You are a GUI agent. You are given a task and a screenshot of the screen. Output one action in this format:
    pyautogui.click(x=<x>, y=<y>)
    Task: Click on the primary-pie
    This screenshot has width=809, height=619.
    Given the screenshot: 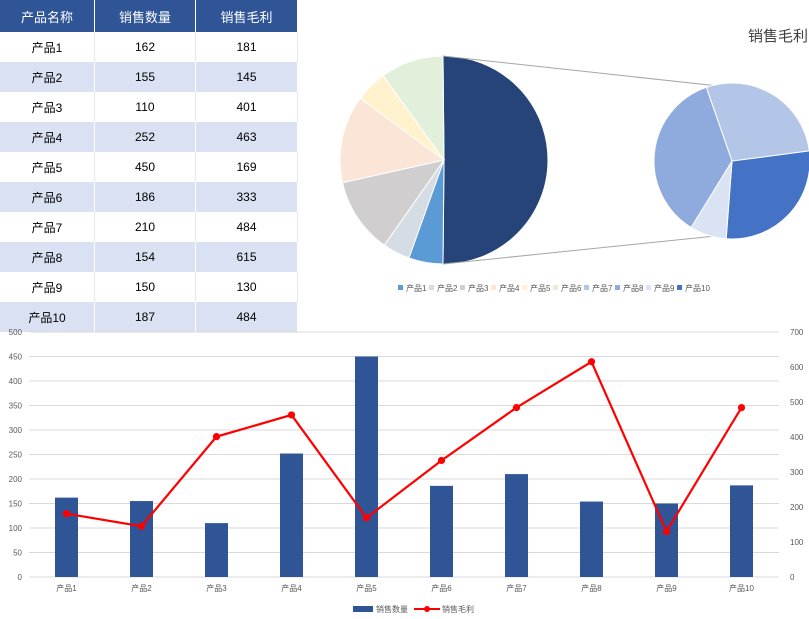 What is the action you would take?
    pyautogui.click(x=444, y=160)
    